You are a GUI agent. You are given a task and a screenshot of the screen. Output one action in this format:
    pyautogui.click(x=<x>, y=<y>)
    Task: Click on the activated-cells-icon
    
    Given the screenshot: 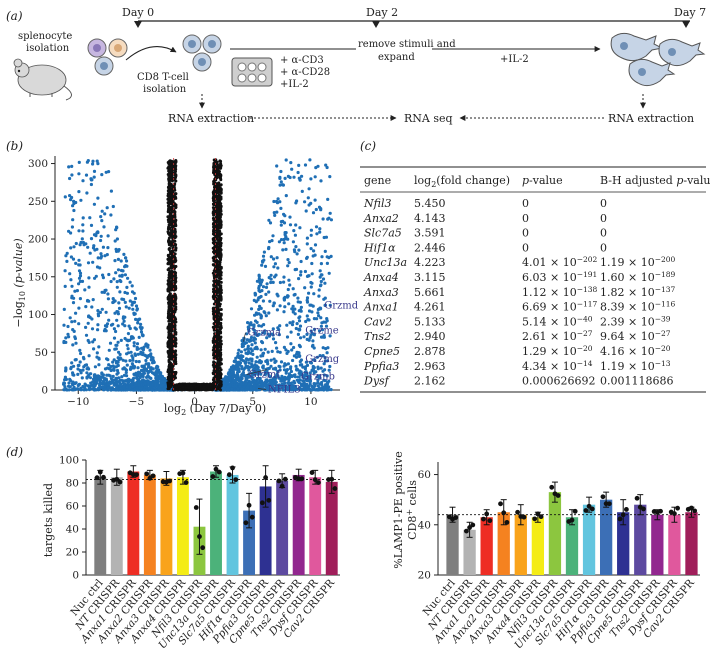 What is the action you would take?
    pyautogui.click(x=658, y=59)
    